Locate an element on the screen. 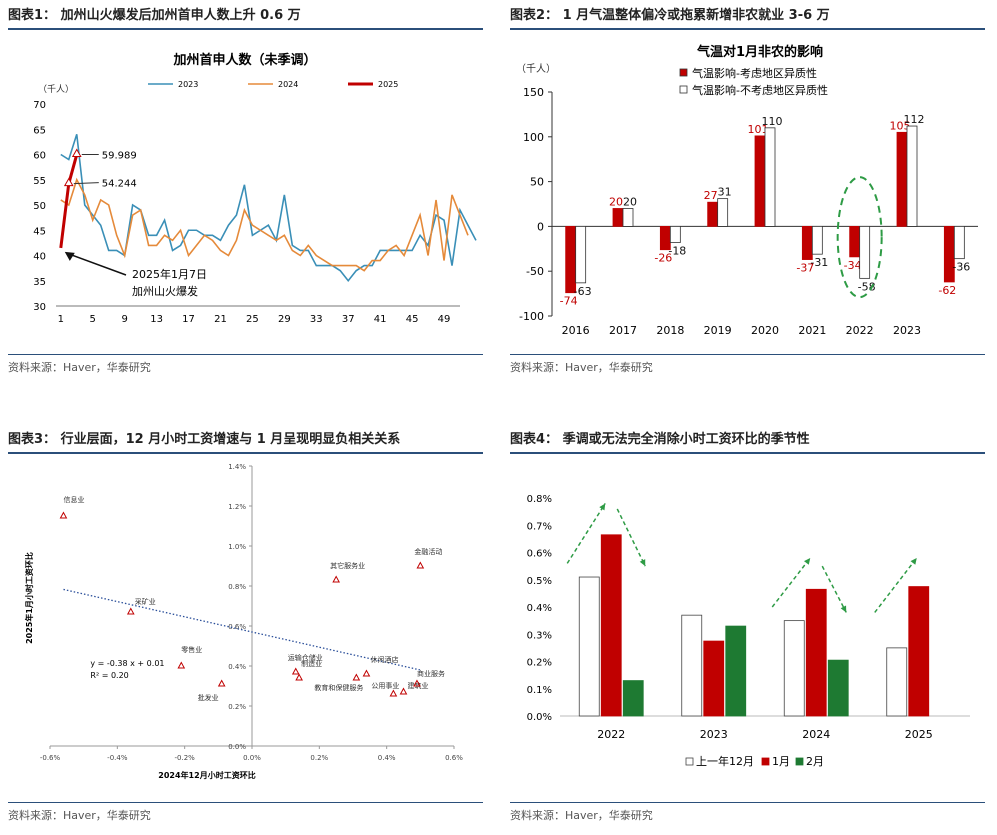  chart-3-x-tick: -0.2% is located at coordinates (185, 758).